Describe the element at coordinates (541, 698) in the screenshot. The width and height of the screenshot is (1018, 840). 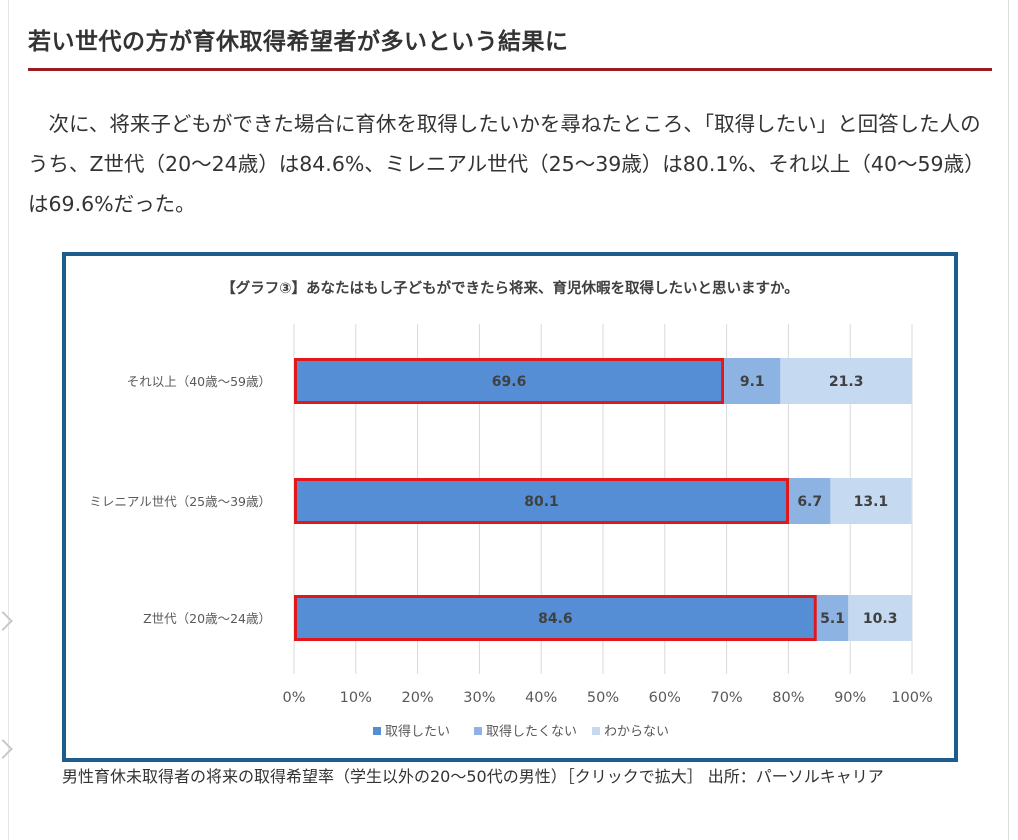
I see `x-tick-label: 40%` at that location.